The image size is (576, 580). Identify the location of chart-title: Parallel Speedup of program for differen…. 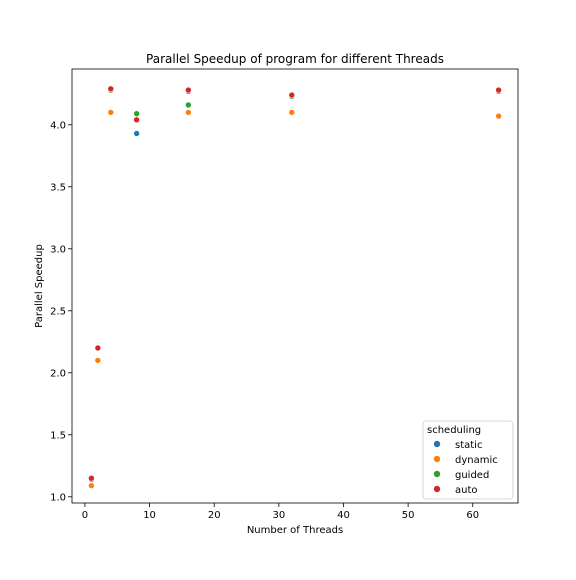
(295, 59).